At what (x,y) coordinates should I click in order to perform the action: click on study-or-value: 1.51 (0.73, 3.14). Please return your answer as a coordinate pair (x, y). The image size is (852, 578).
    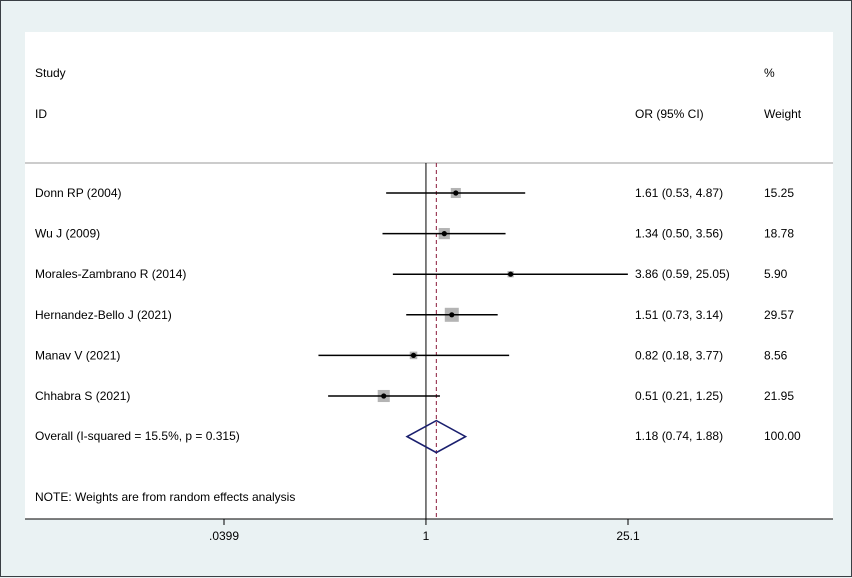
    Looking at the image, I should click on (679, 315).